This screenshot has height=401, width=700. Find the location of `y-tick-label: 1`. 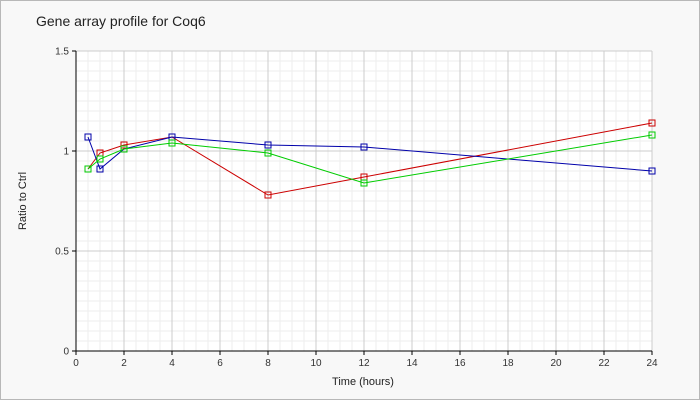

y-tick-label: 1 is located at coordinates (66, 152).